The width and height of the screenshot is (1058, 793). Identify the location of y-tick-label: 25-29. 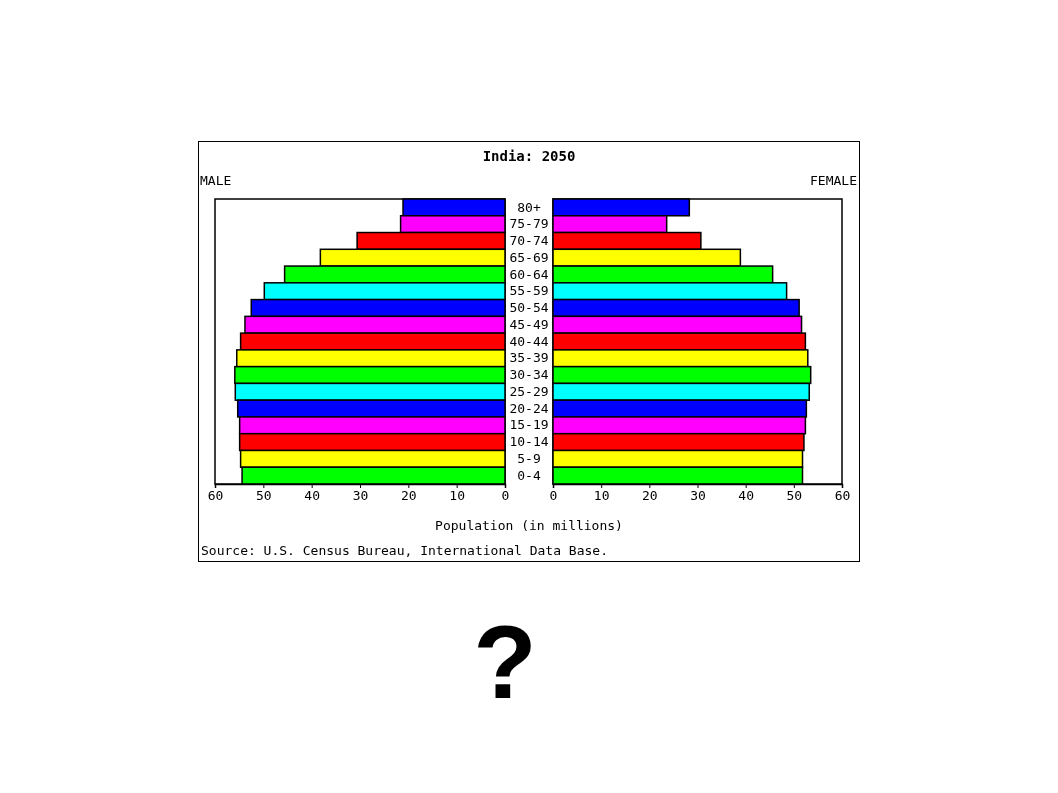
(529, 391).